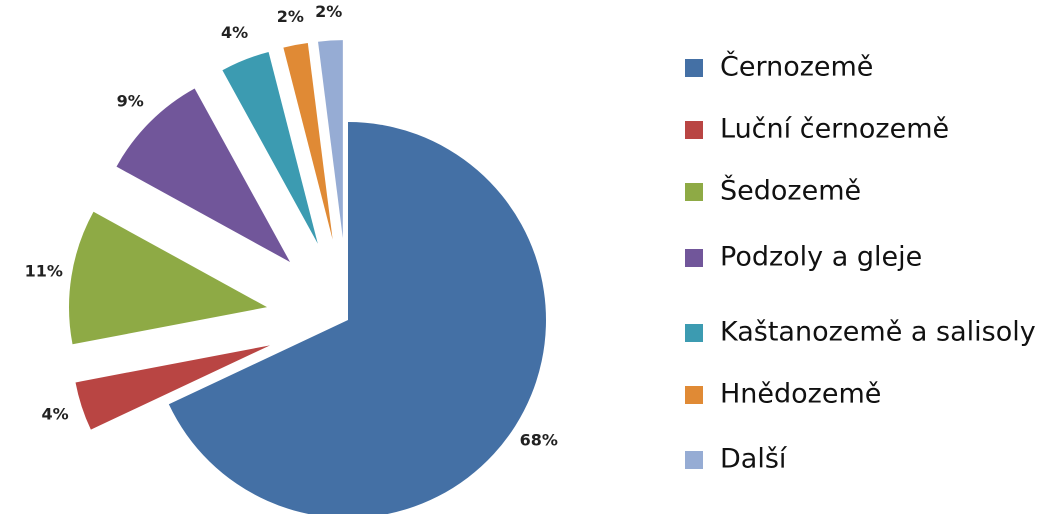 The height and width of the screenshot is (514, 1048). I want to click on legend-label: Šedozemě, so click(790, 191).